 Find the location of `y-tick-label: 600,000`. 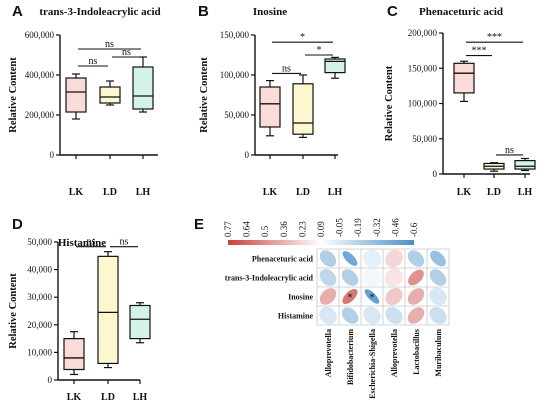

y-tick-label: 600,000 is located at coordinates (40, 35).